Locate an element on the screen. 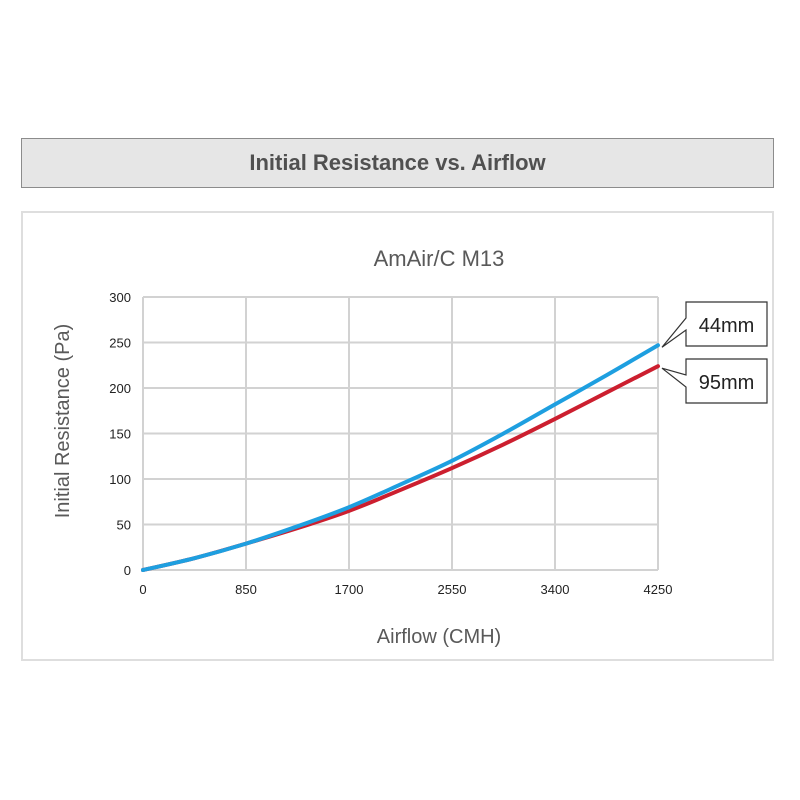 Image resolution: width=800 pixels, height=800 pixels. y-tick-label: 0 is located at coordinates (127, 570).